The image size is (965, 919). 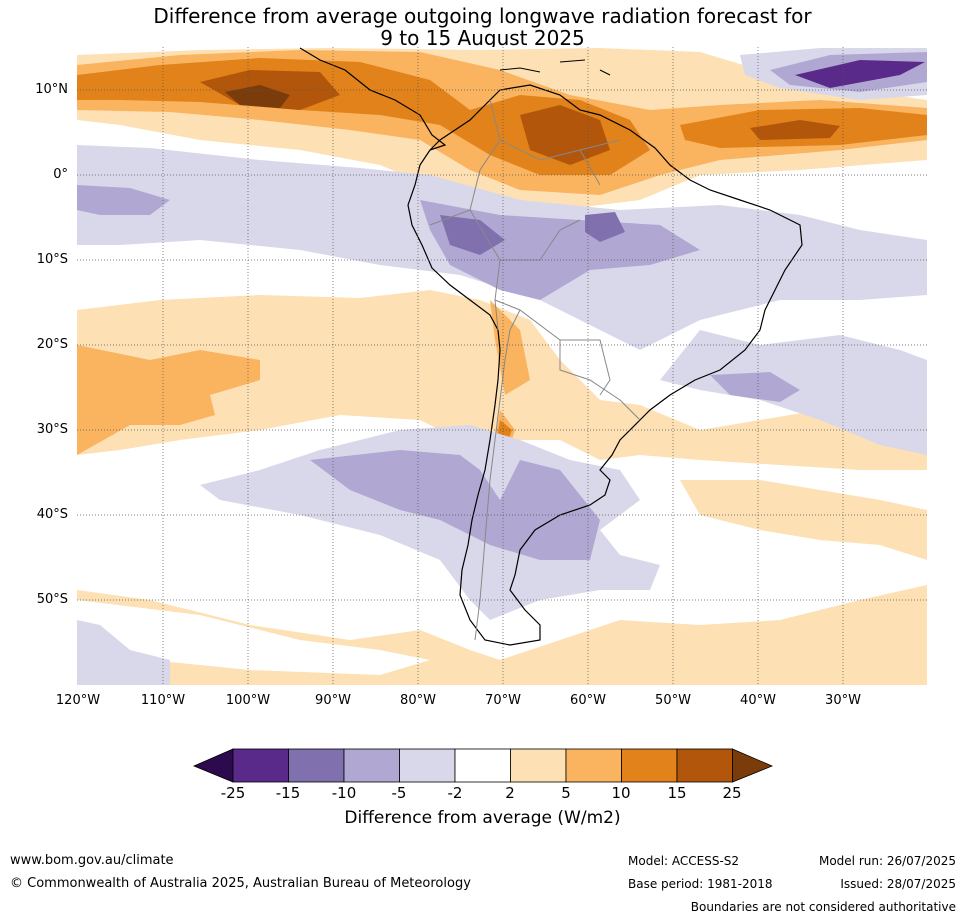 I want to click on model-text: Model: ACCESS-S2, so click(x=684, y=861).